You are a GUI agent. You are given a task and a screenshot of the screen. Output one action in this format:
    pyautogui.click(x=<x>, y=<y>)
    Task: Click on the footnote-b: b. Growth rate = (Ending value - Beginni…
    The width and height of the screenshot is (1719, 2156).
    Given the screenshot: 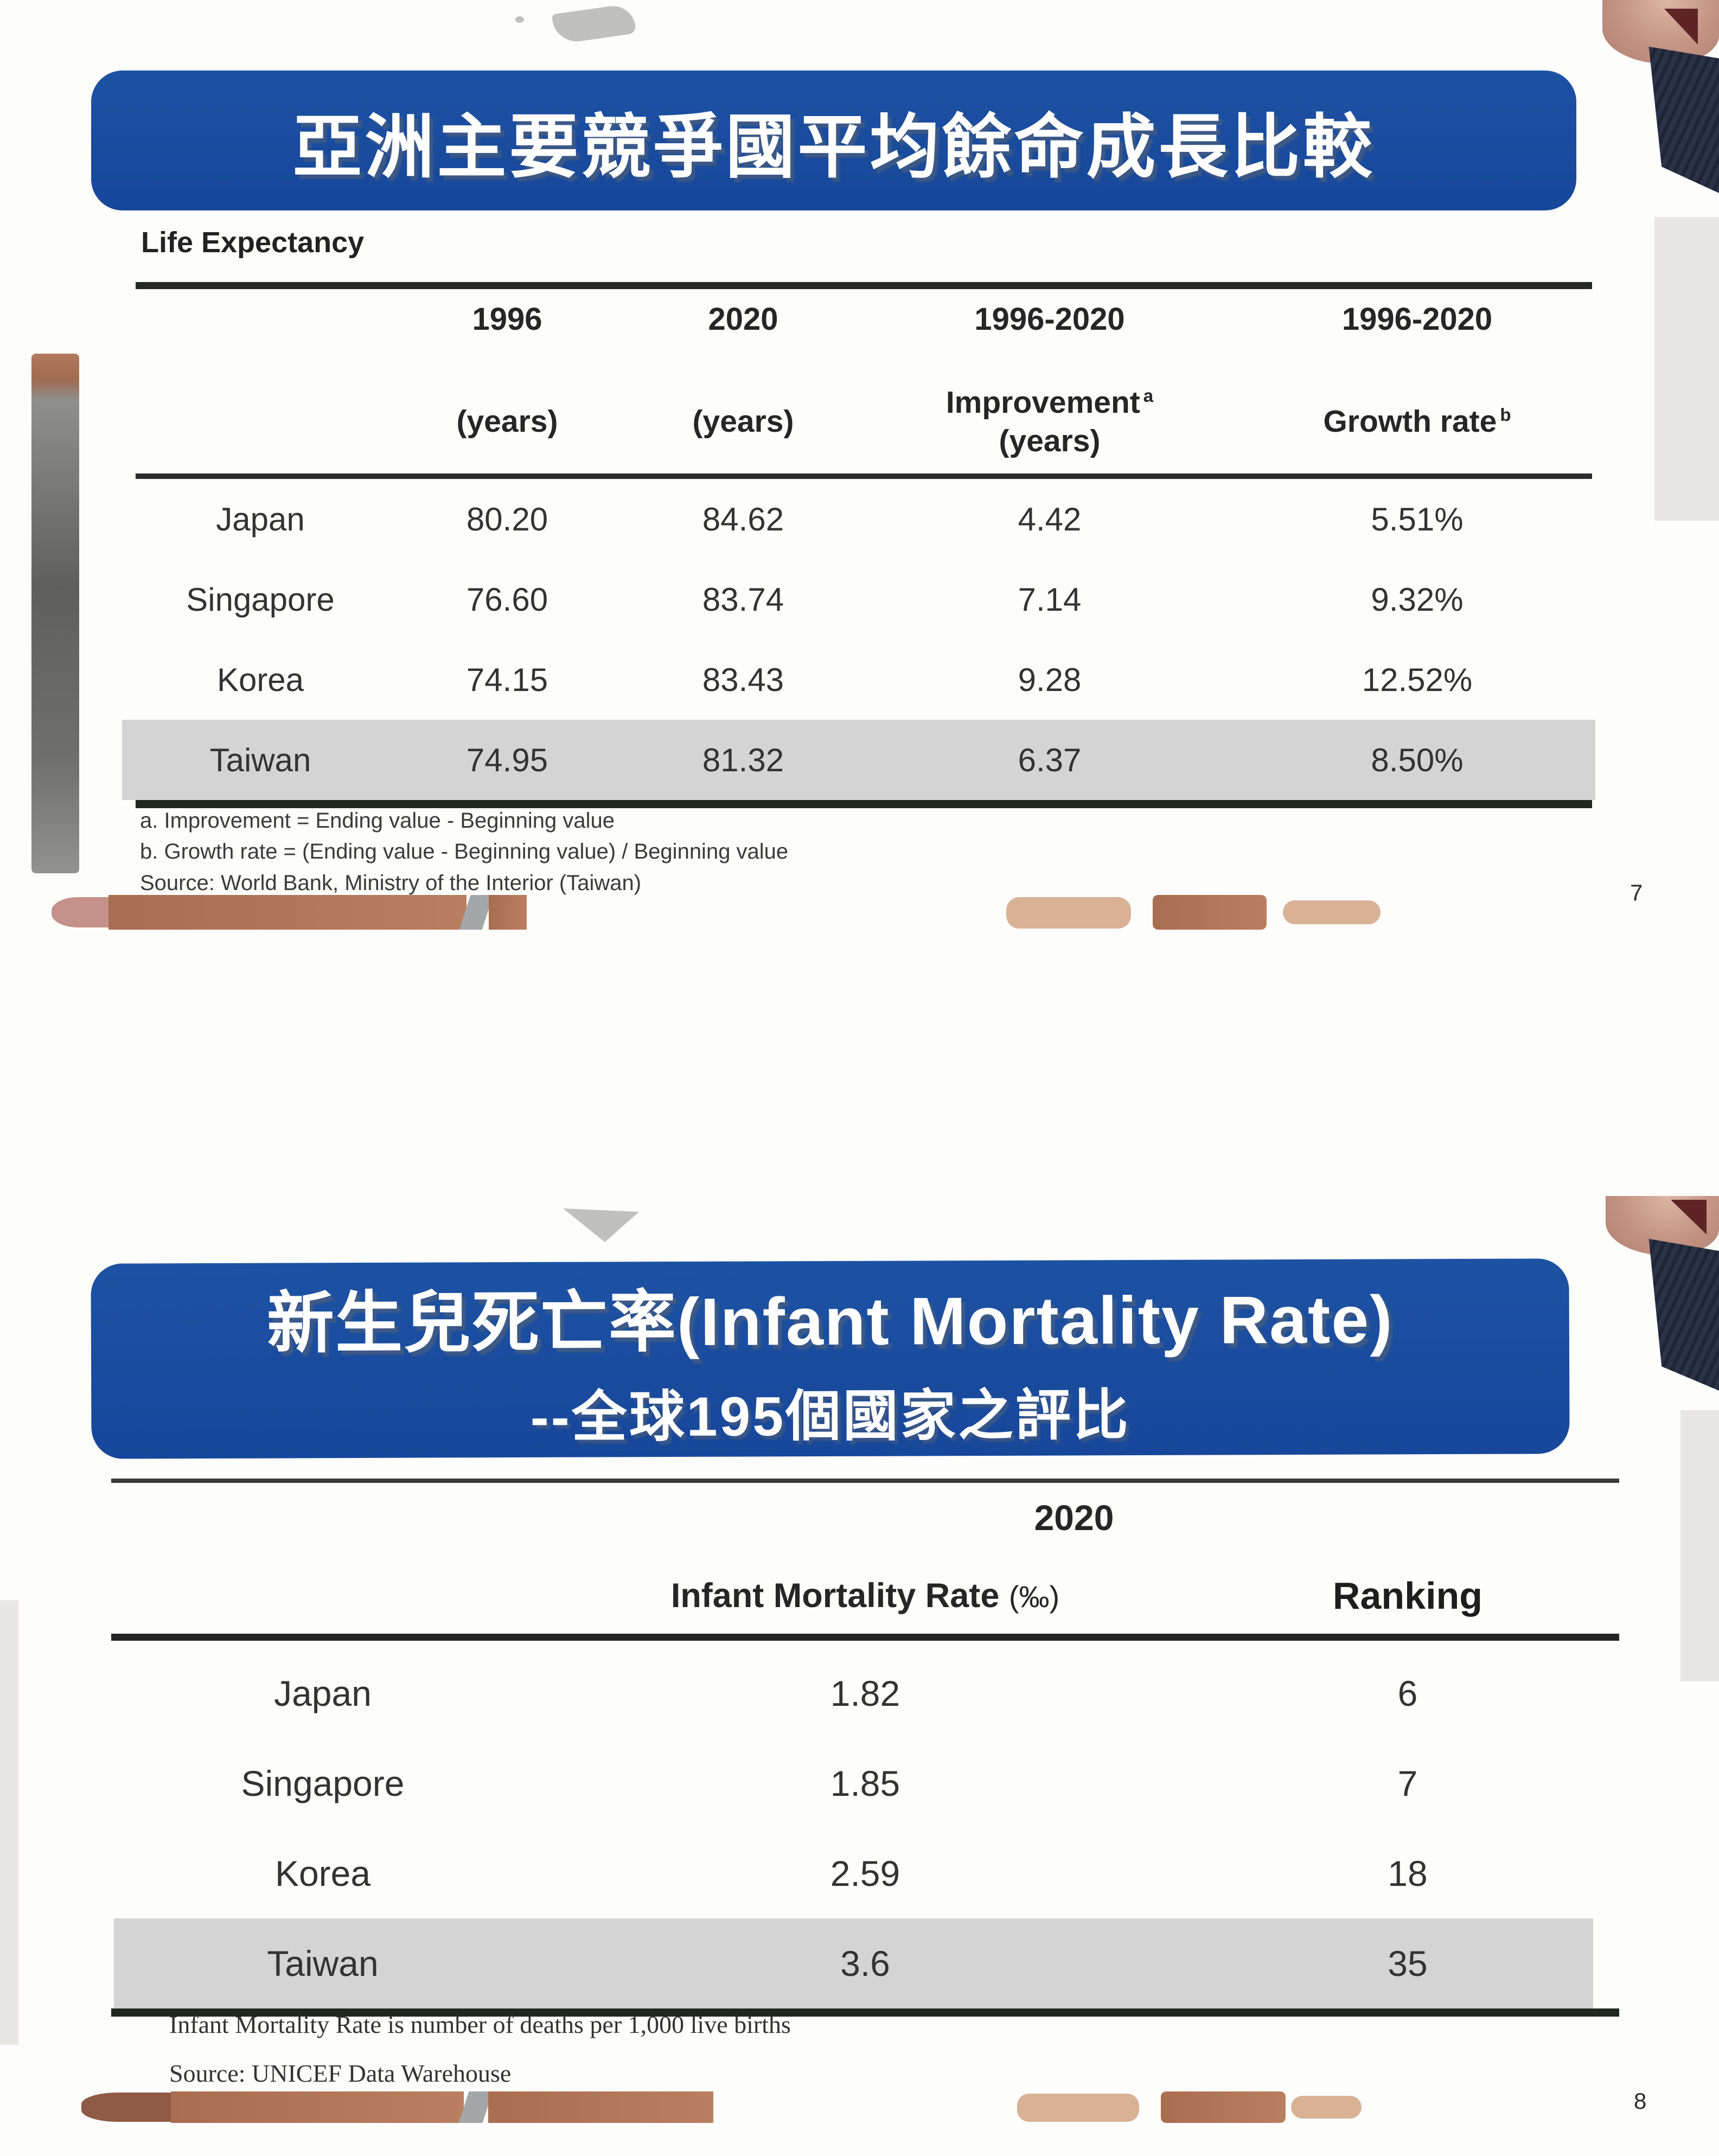 What is the action you would take?
    pyautogui.click(x=464, y=851)
    